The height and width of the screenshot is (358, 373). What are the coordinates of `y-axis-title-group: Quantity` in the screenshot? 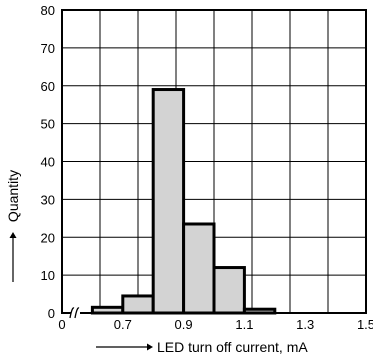 It's located at (13, 226).